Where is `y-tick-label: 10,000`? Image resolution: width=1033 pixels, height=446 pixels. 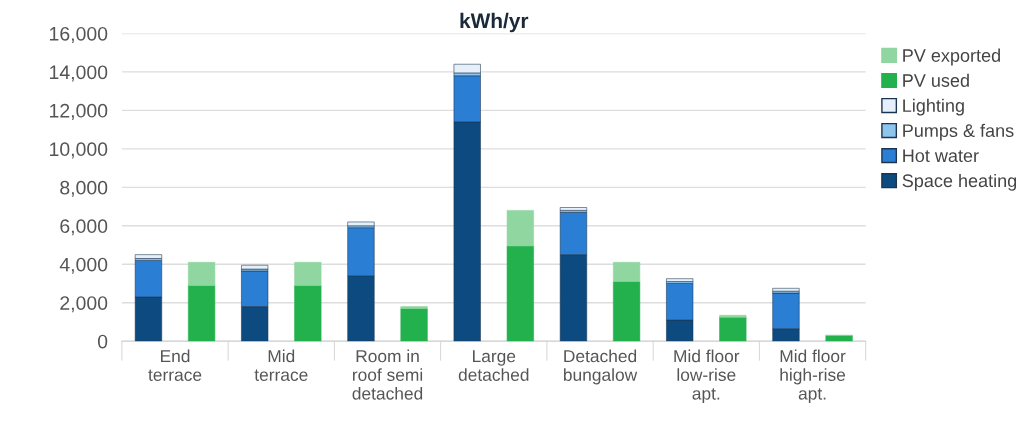
y-tick-label: 10,000 is located at coordinates (79, 150).